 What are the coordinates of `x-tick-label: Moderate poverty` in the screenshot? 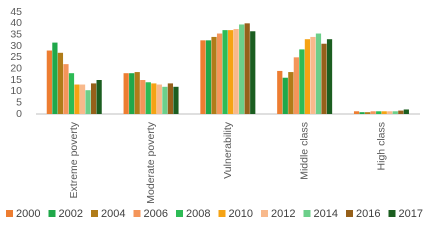 It's located at (151, 162).